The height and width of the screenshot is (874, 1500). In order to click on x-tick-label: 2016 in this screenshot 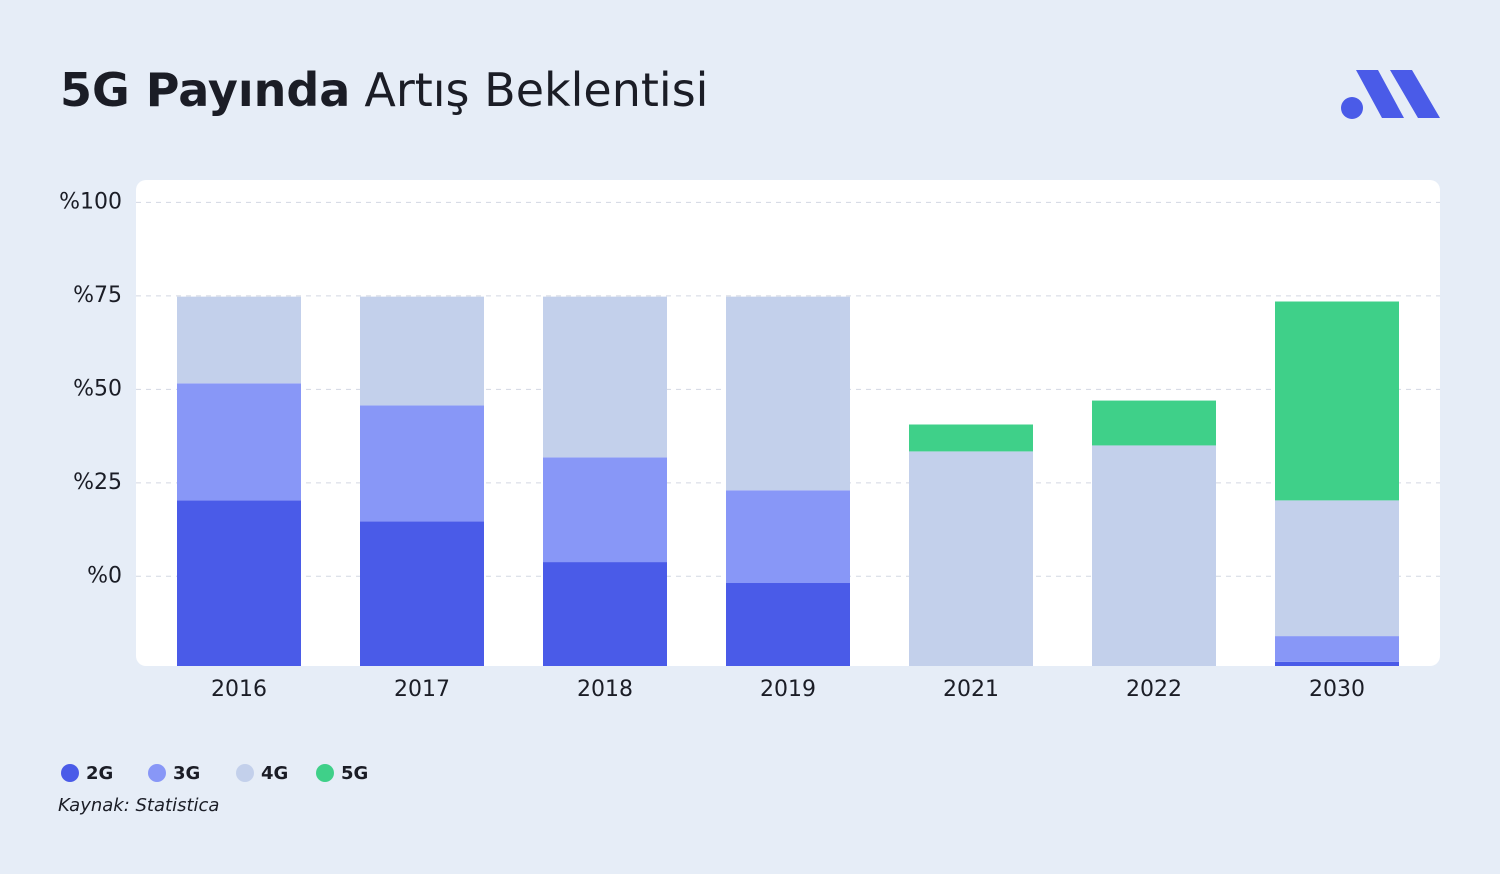, I will do `click(239, 689)`.